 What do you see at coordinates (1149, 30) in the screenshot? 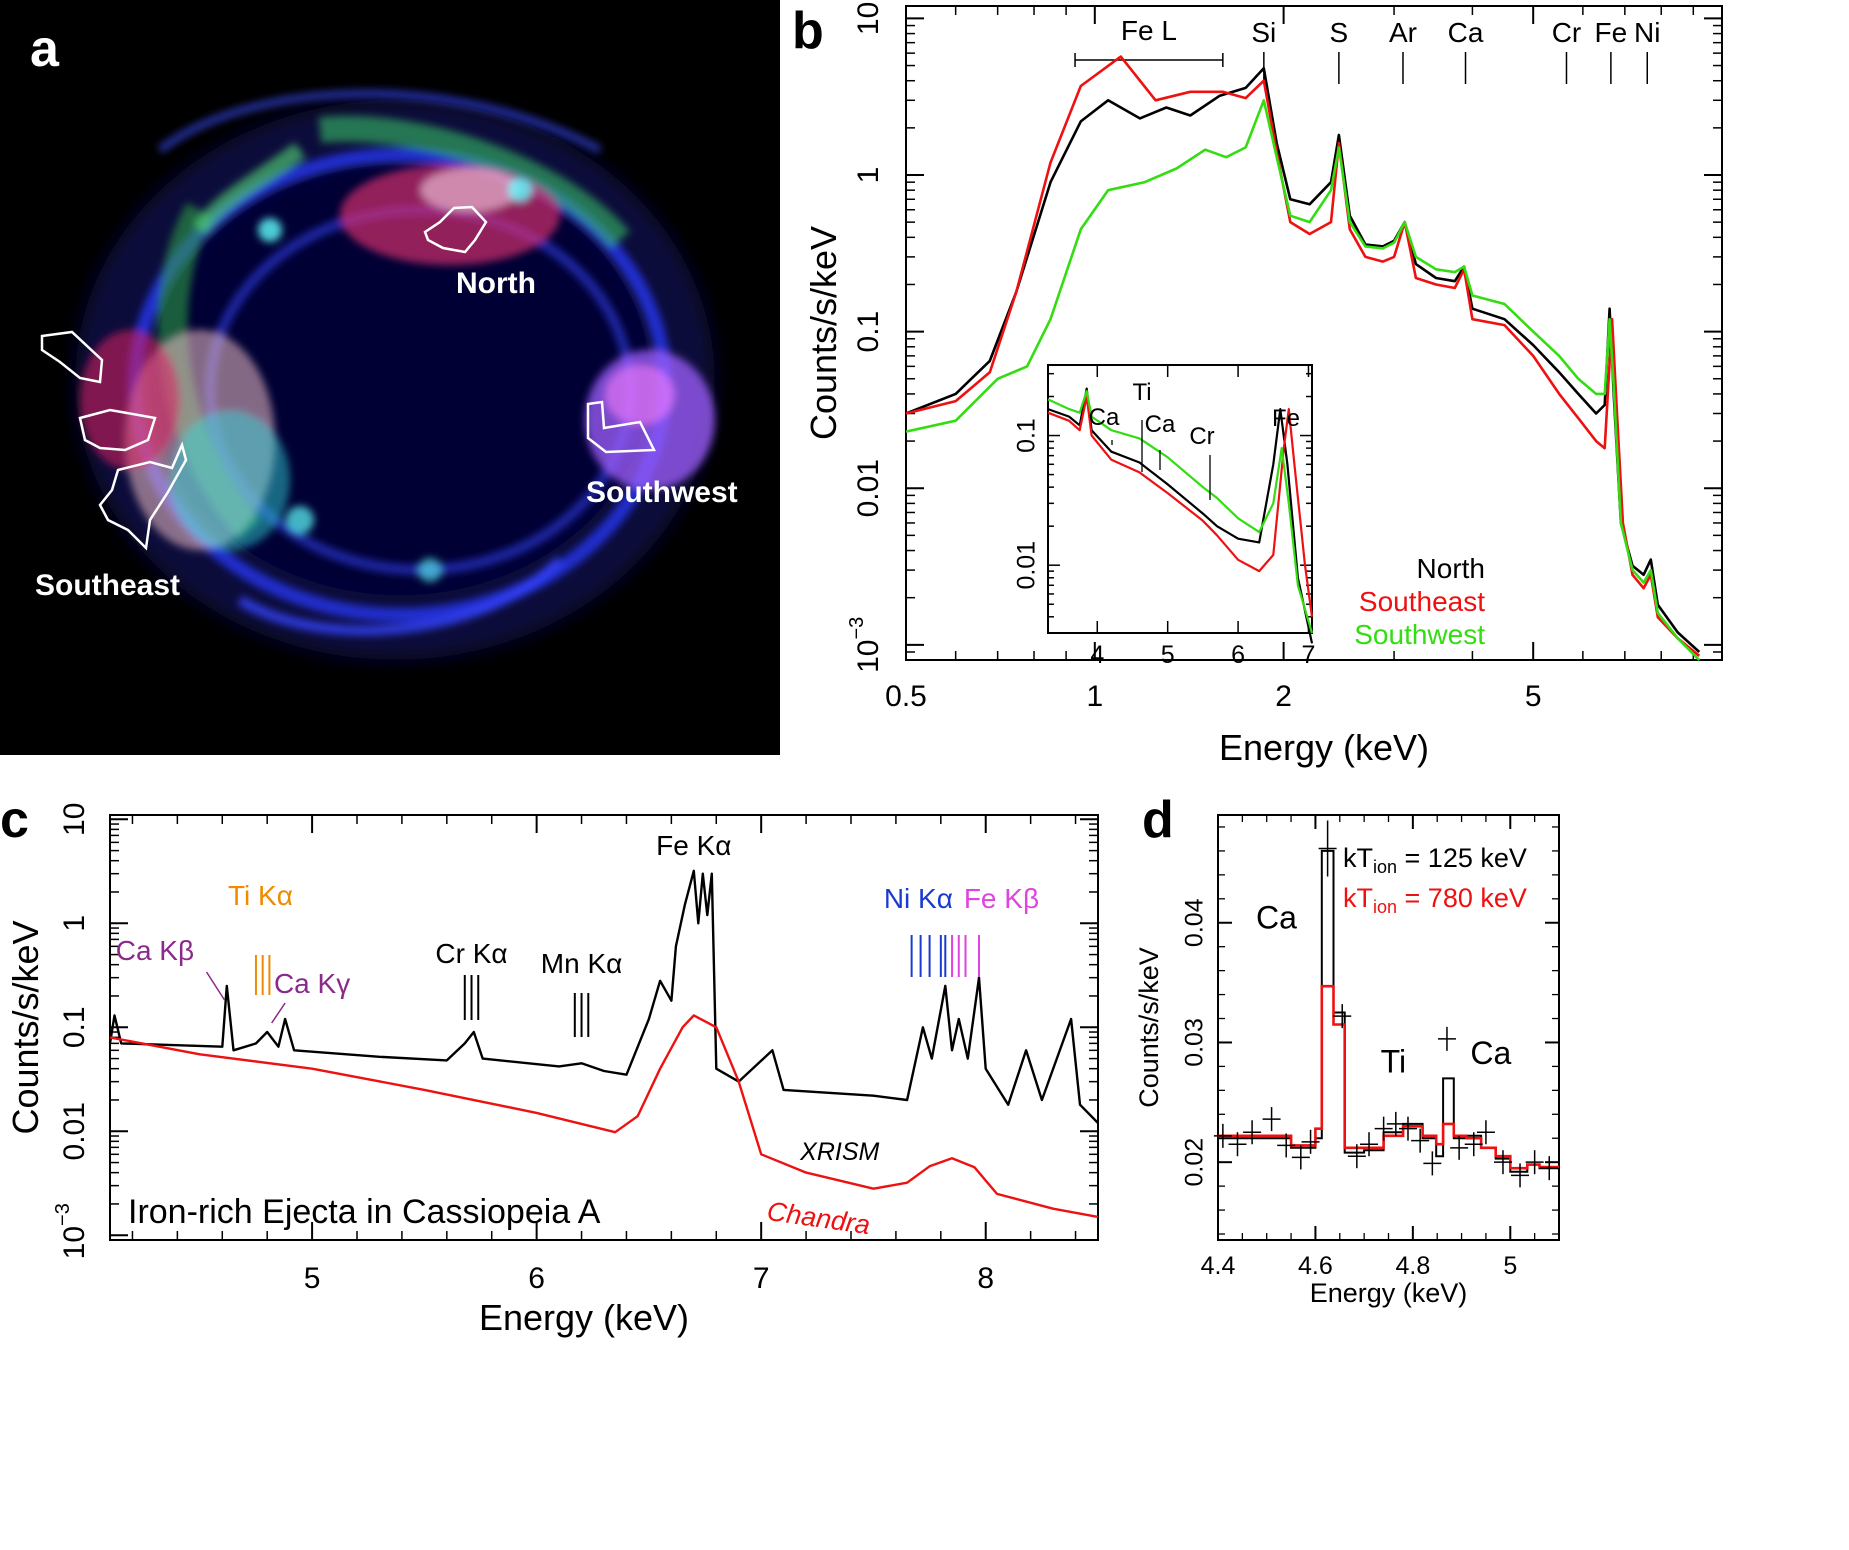
I see `b-line-marker-label: Fe L` at bounding box center [1149, 30].